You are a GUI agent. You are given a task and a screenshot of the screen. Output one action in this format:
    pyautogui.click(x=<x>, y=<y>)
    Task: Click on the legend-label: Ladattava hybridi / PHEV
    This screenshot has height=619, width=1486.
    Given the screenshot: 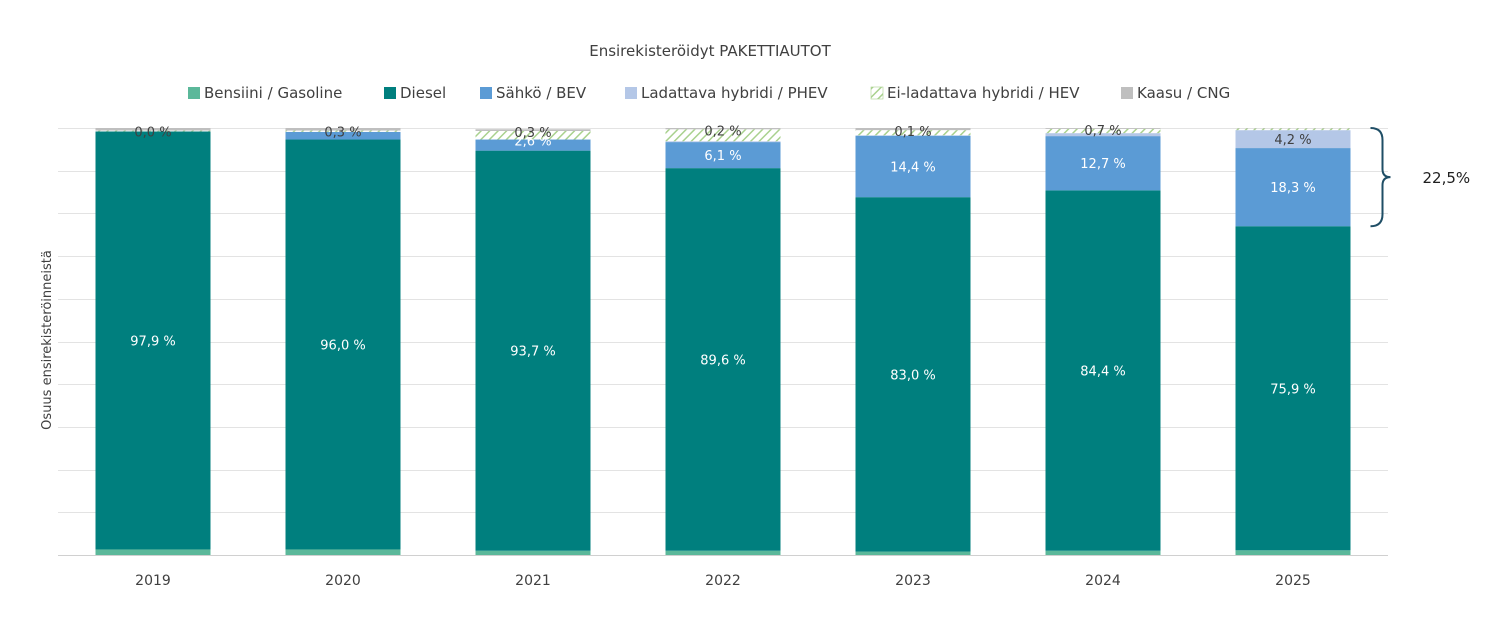 What is the action you would take?
    pyautogui.click(x=734, y=93)
    